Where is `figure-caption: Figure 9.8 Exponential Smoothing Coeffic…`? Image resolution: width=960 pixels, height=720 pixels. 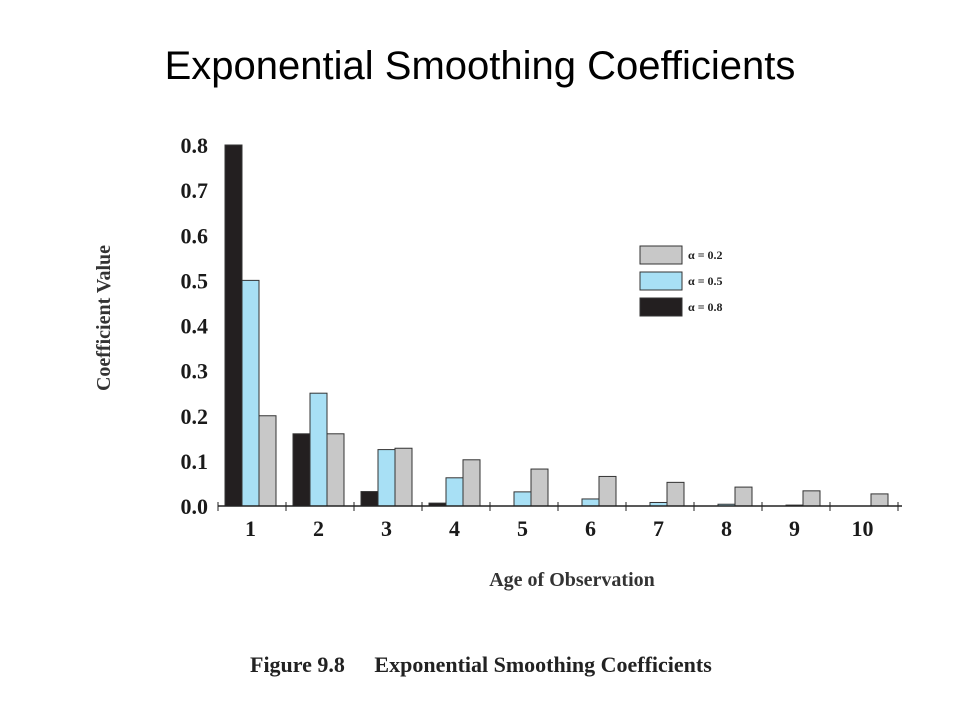
figure-caption: Figure 9.8 Exponential Smoothing Coeffic… is located at coordinates (481, 664).